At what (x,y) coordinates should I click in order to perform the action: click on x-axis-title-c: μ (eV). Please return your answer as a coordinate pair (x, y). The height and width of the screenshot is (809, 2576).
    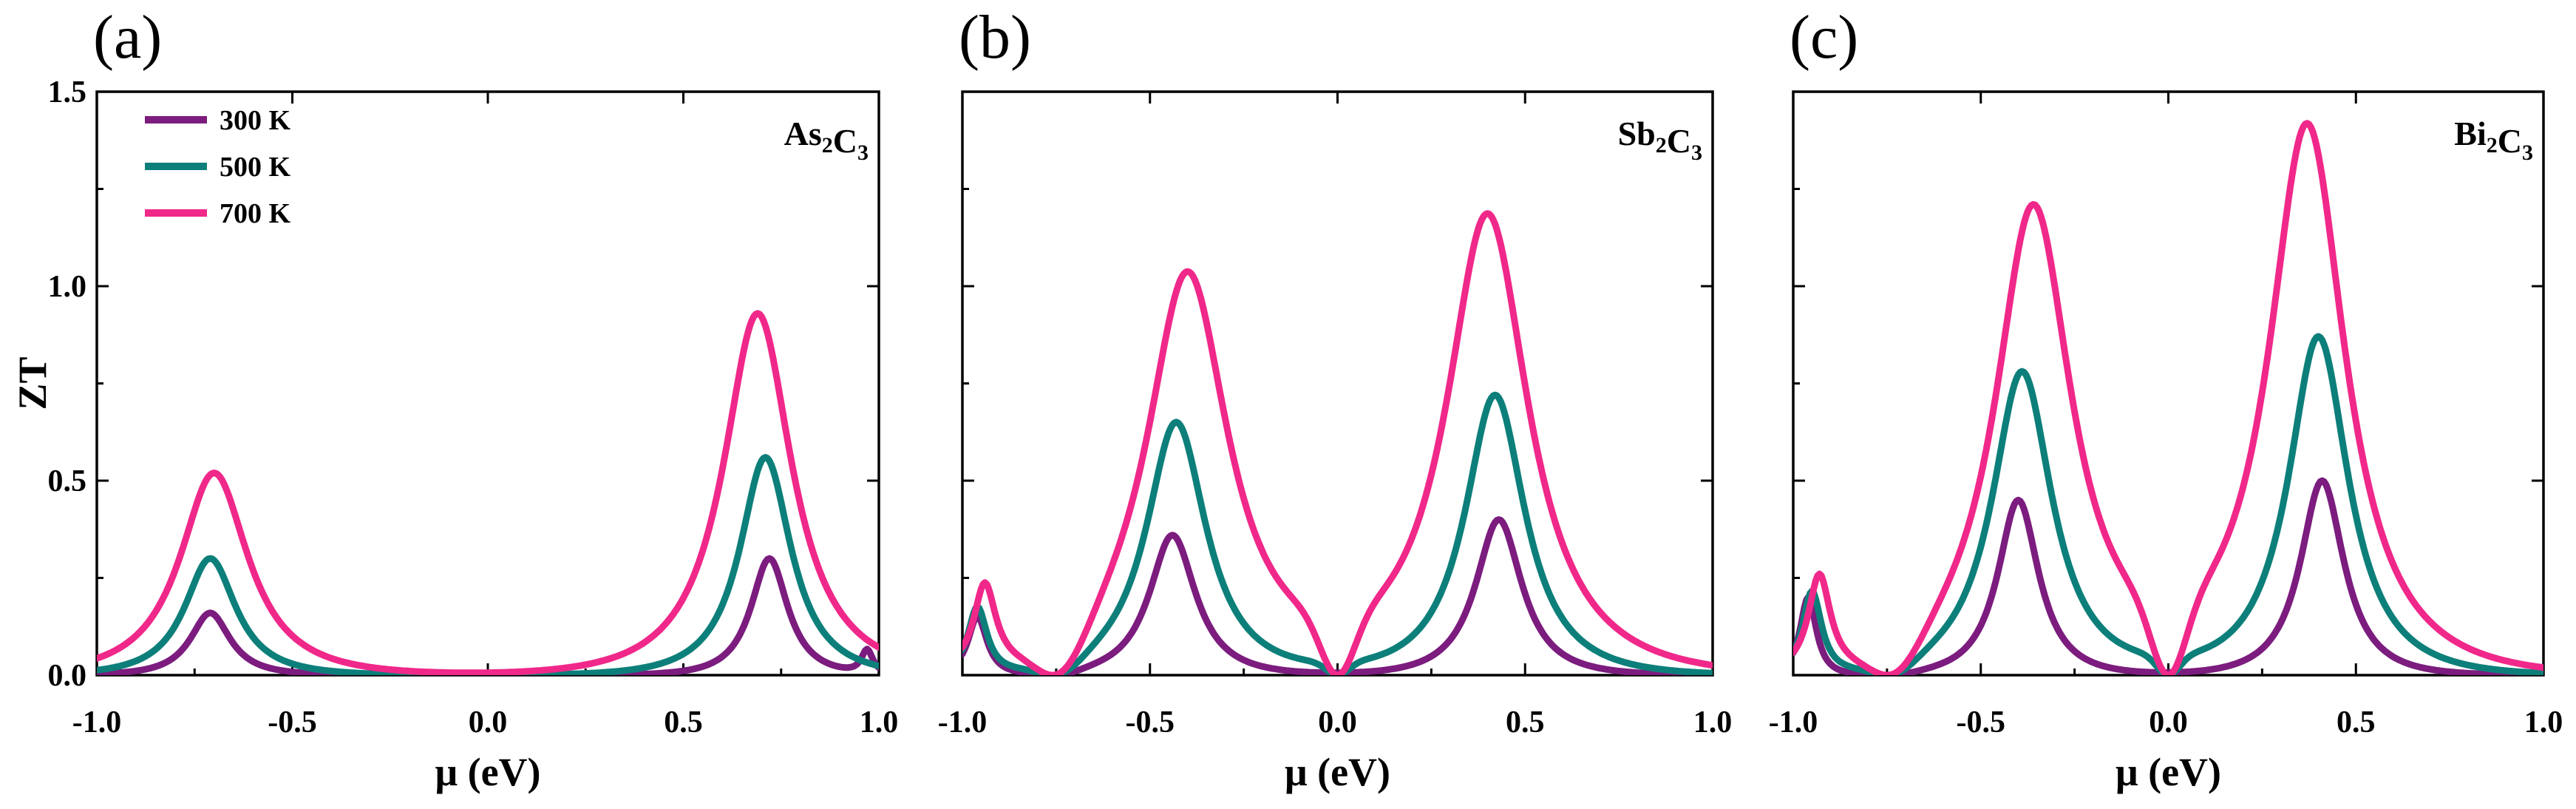
    Looking at the image, I should click on (2168, 772).